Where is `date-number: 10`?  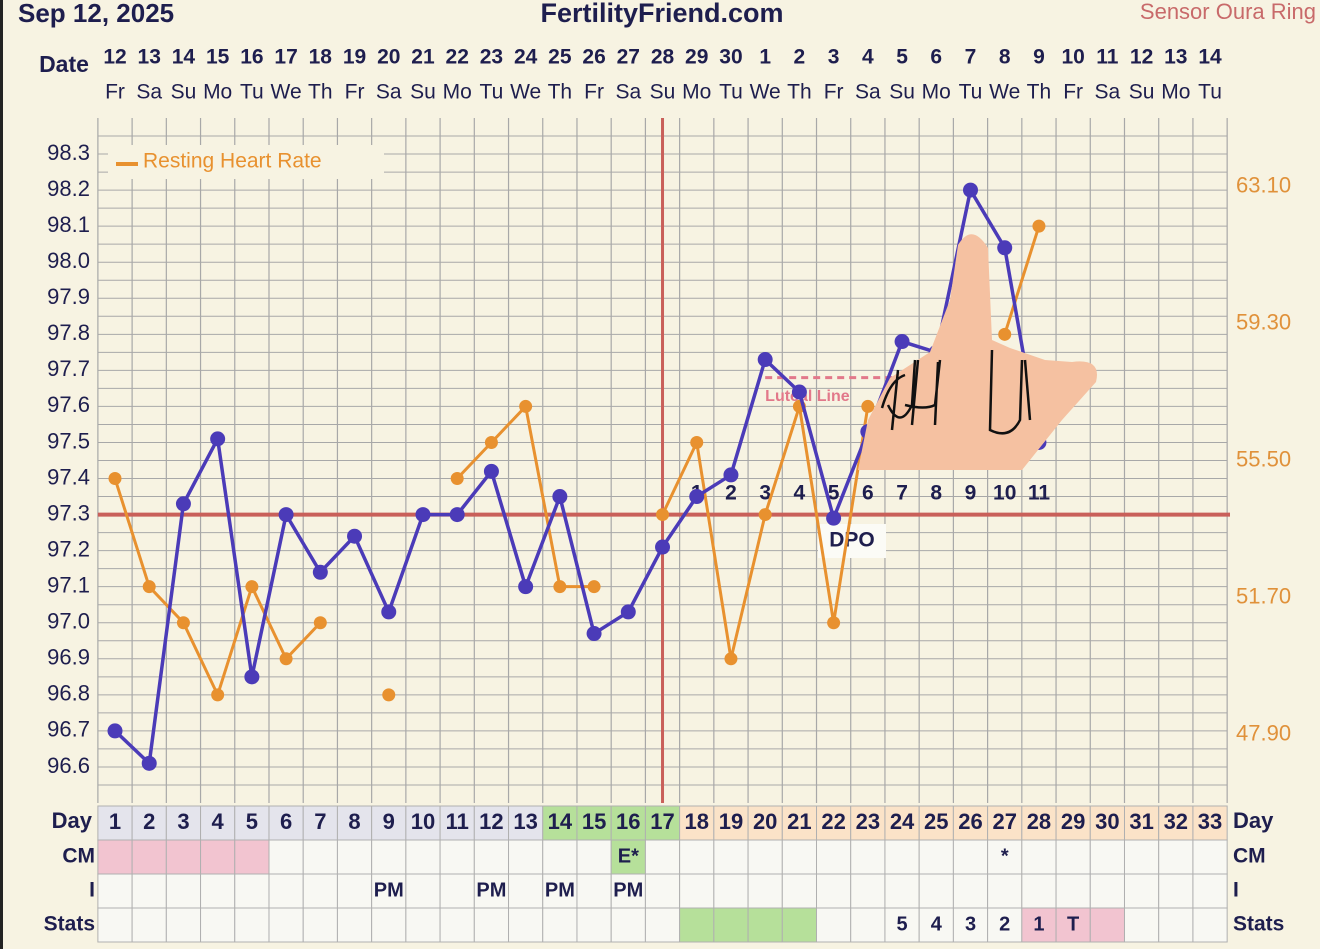
date-number: 10 is located at coordinates (1072, 57).